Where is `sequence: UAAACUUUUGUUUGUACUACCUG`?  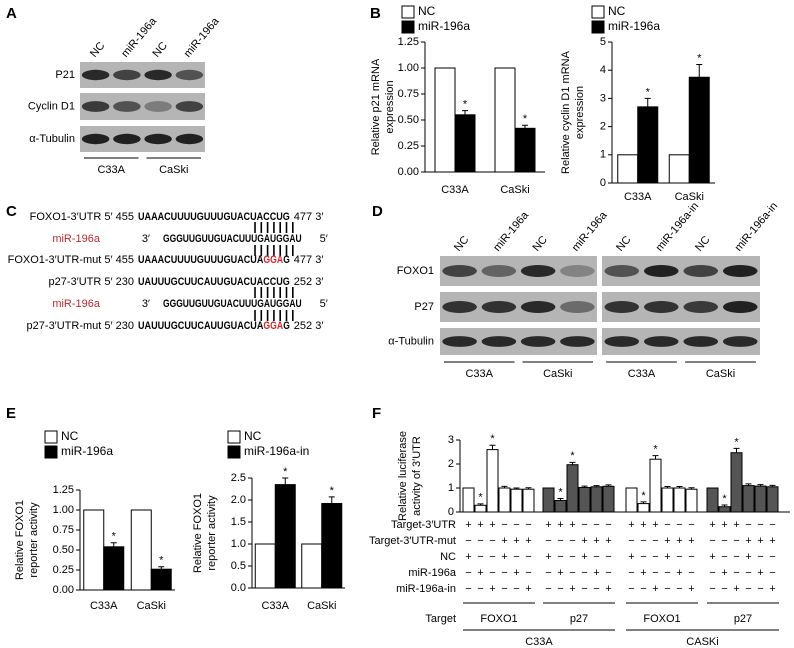 sequence: UAAACUUUUGUUUGUACUACCUG is located at coordinates (214, 217).